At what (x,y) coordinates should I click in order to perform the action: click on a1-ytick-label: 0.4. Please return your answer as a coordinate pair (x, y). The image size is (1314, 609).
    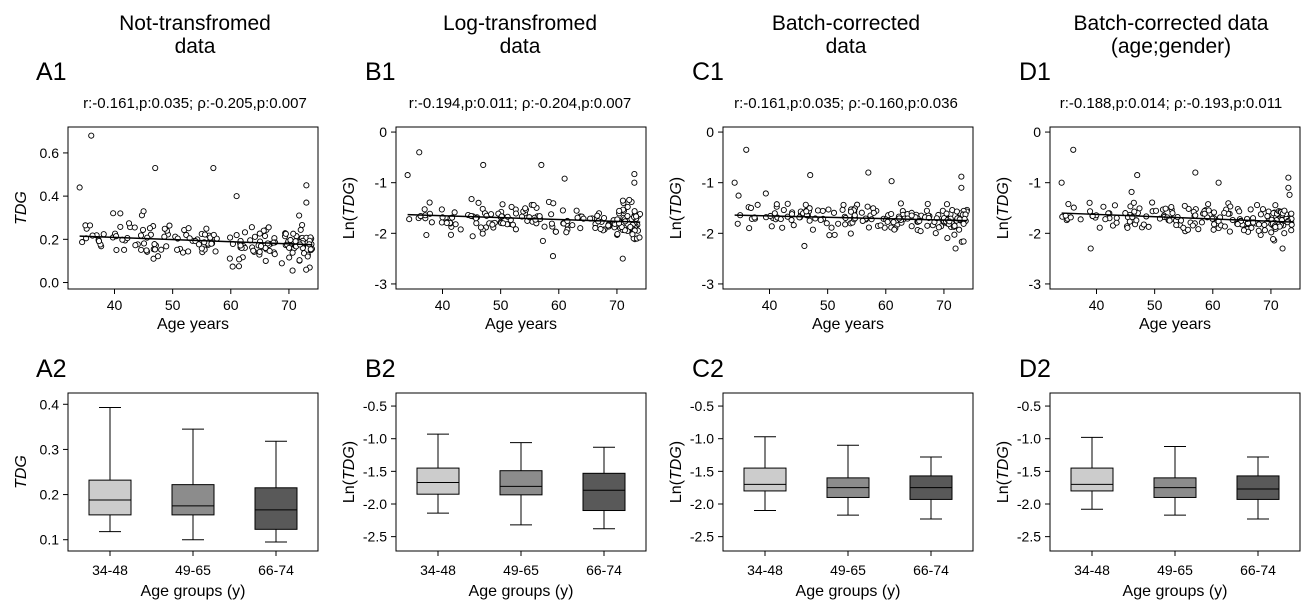
    Looking at the image, I should click on (50, 196).